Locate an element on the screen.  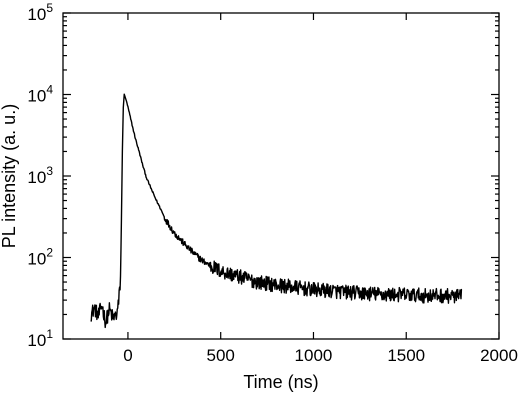
x-tick-label-4: 2000 is located at coordinates (499, 355).